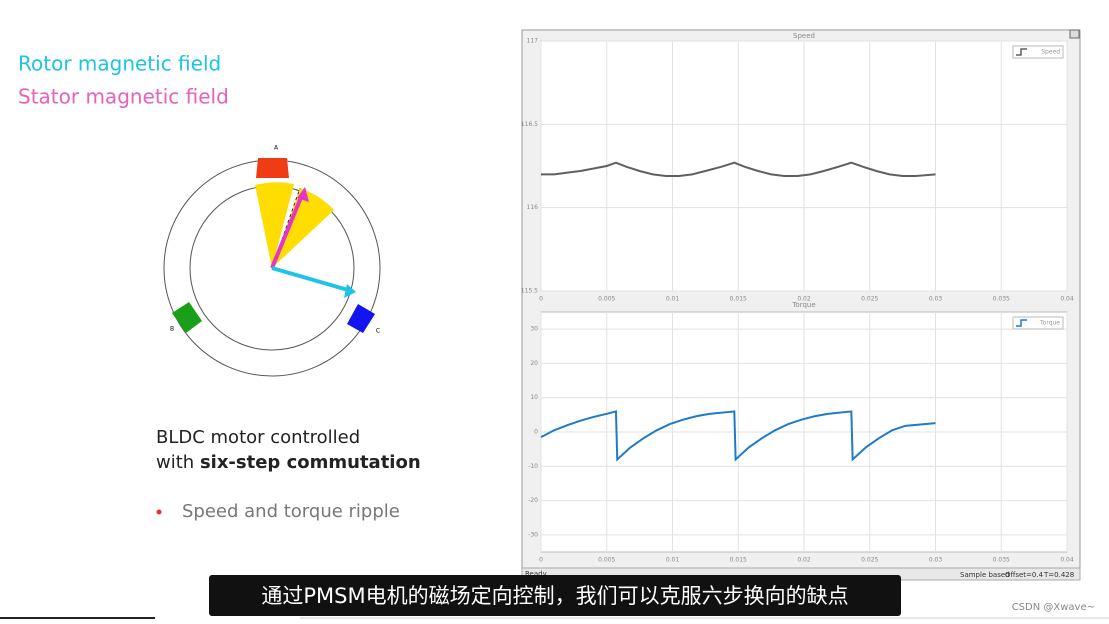  I want to click on subtitle: 通过PMSM电机的磁场定向控制，我们可以克服六步换向的缺点, so click(554, 596).